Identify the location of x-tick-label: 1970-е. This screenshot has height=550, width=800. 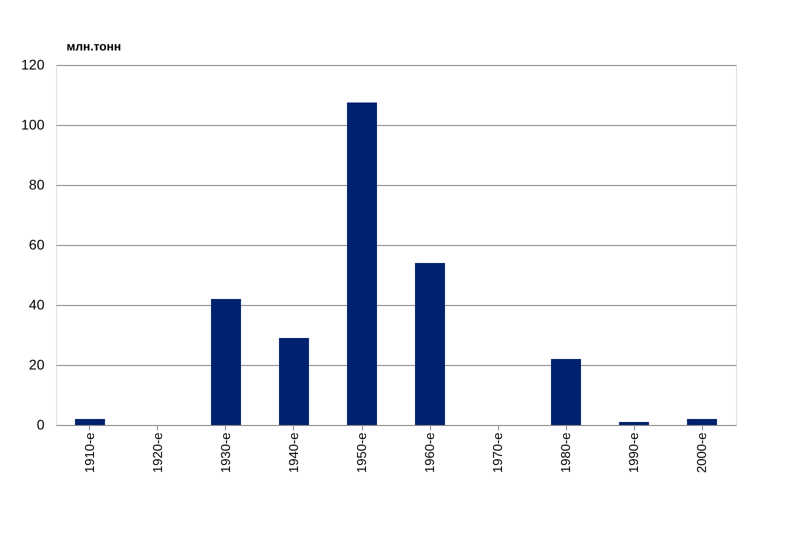
(497, 452).